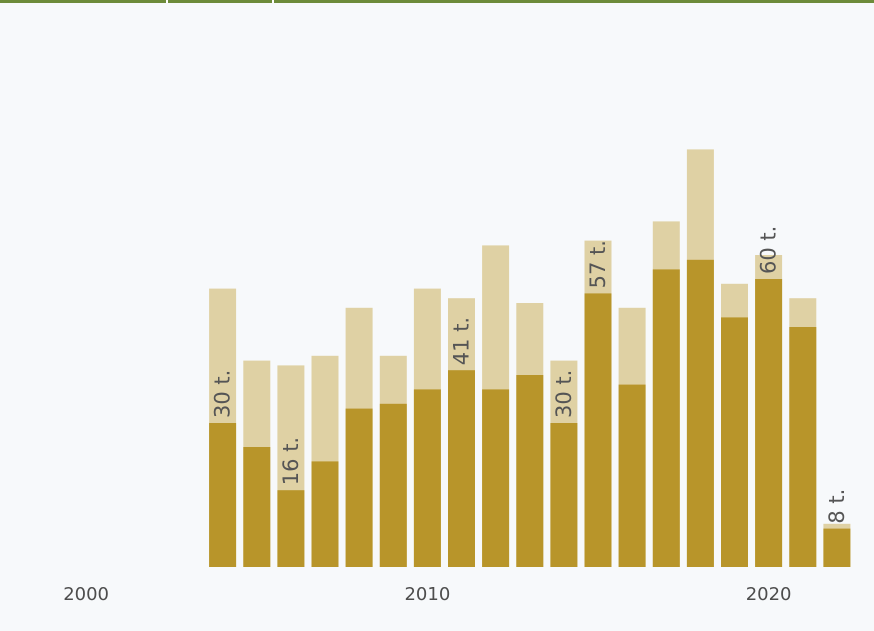  I want to click on x-tick-label-2000: 2000, so click(86, 594).